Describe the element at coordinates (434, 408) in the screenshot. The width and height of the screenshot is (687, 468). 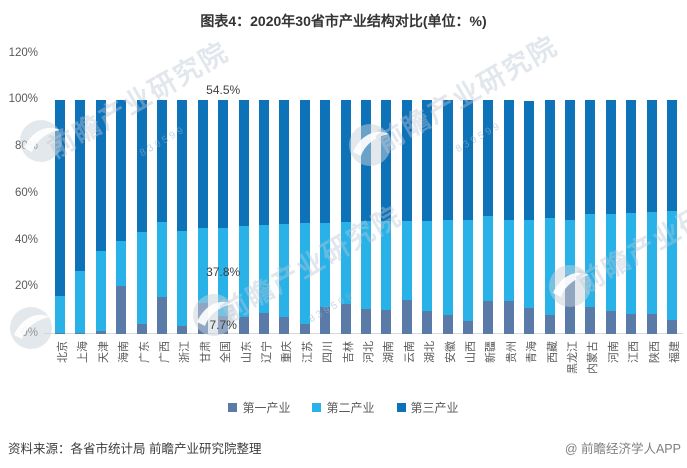
I see `legend-label: 第三产业` at that location.